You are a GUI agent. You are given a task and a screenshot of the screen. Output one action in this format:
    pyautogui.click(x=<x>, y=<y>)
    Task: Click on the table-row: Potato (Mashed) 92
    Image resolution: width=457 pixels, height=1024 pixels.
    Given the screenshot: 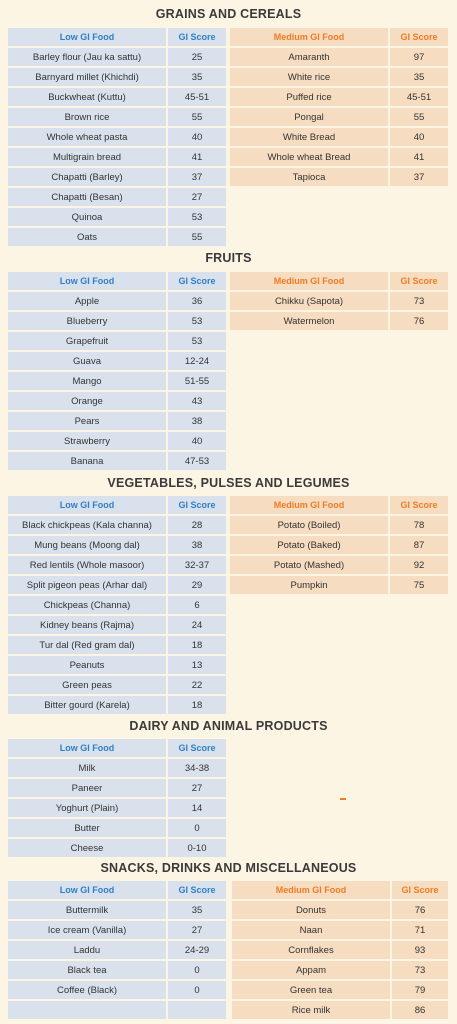 What is the action you would take?
    pyautogui.click(x=339, y=565)
    